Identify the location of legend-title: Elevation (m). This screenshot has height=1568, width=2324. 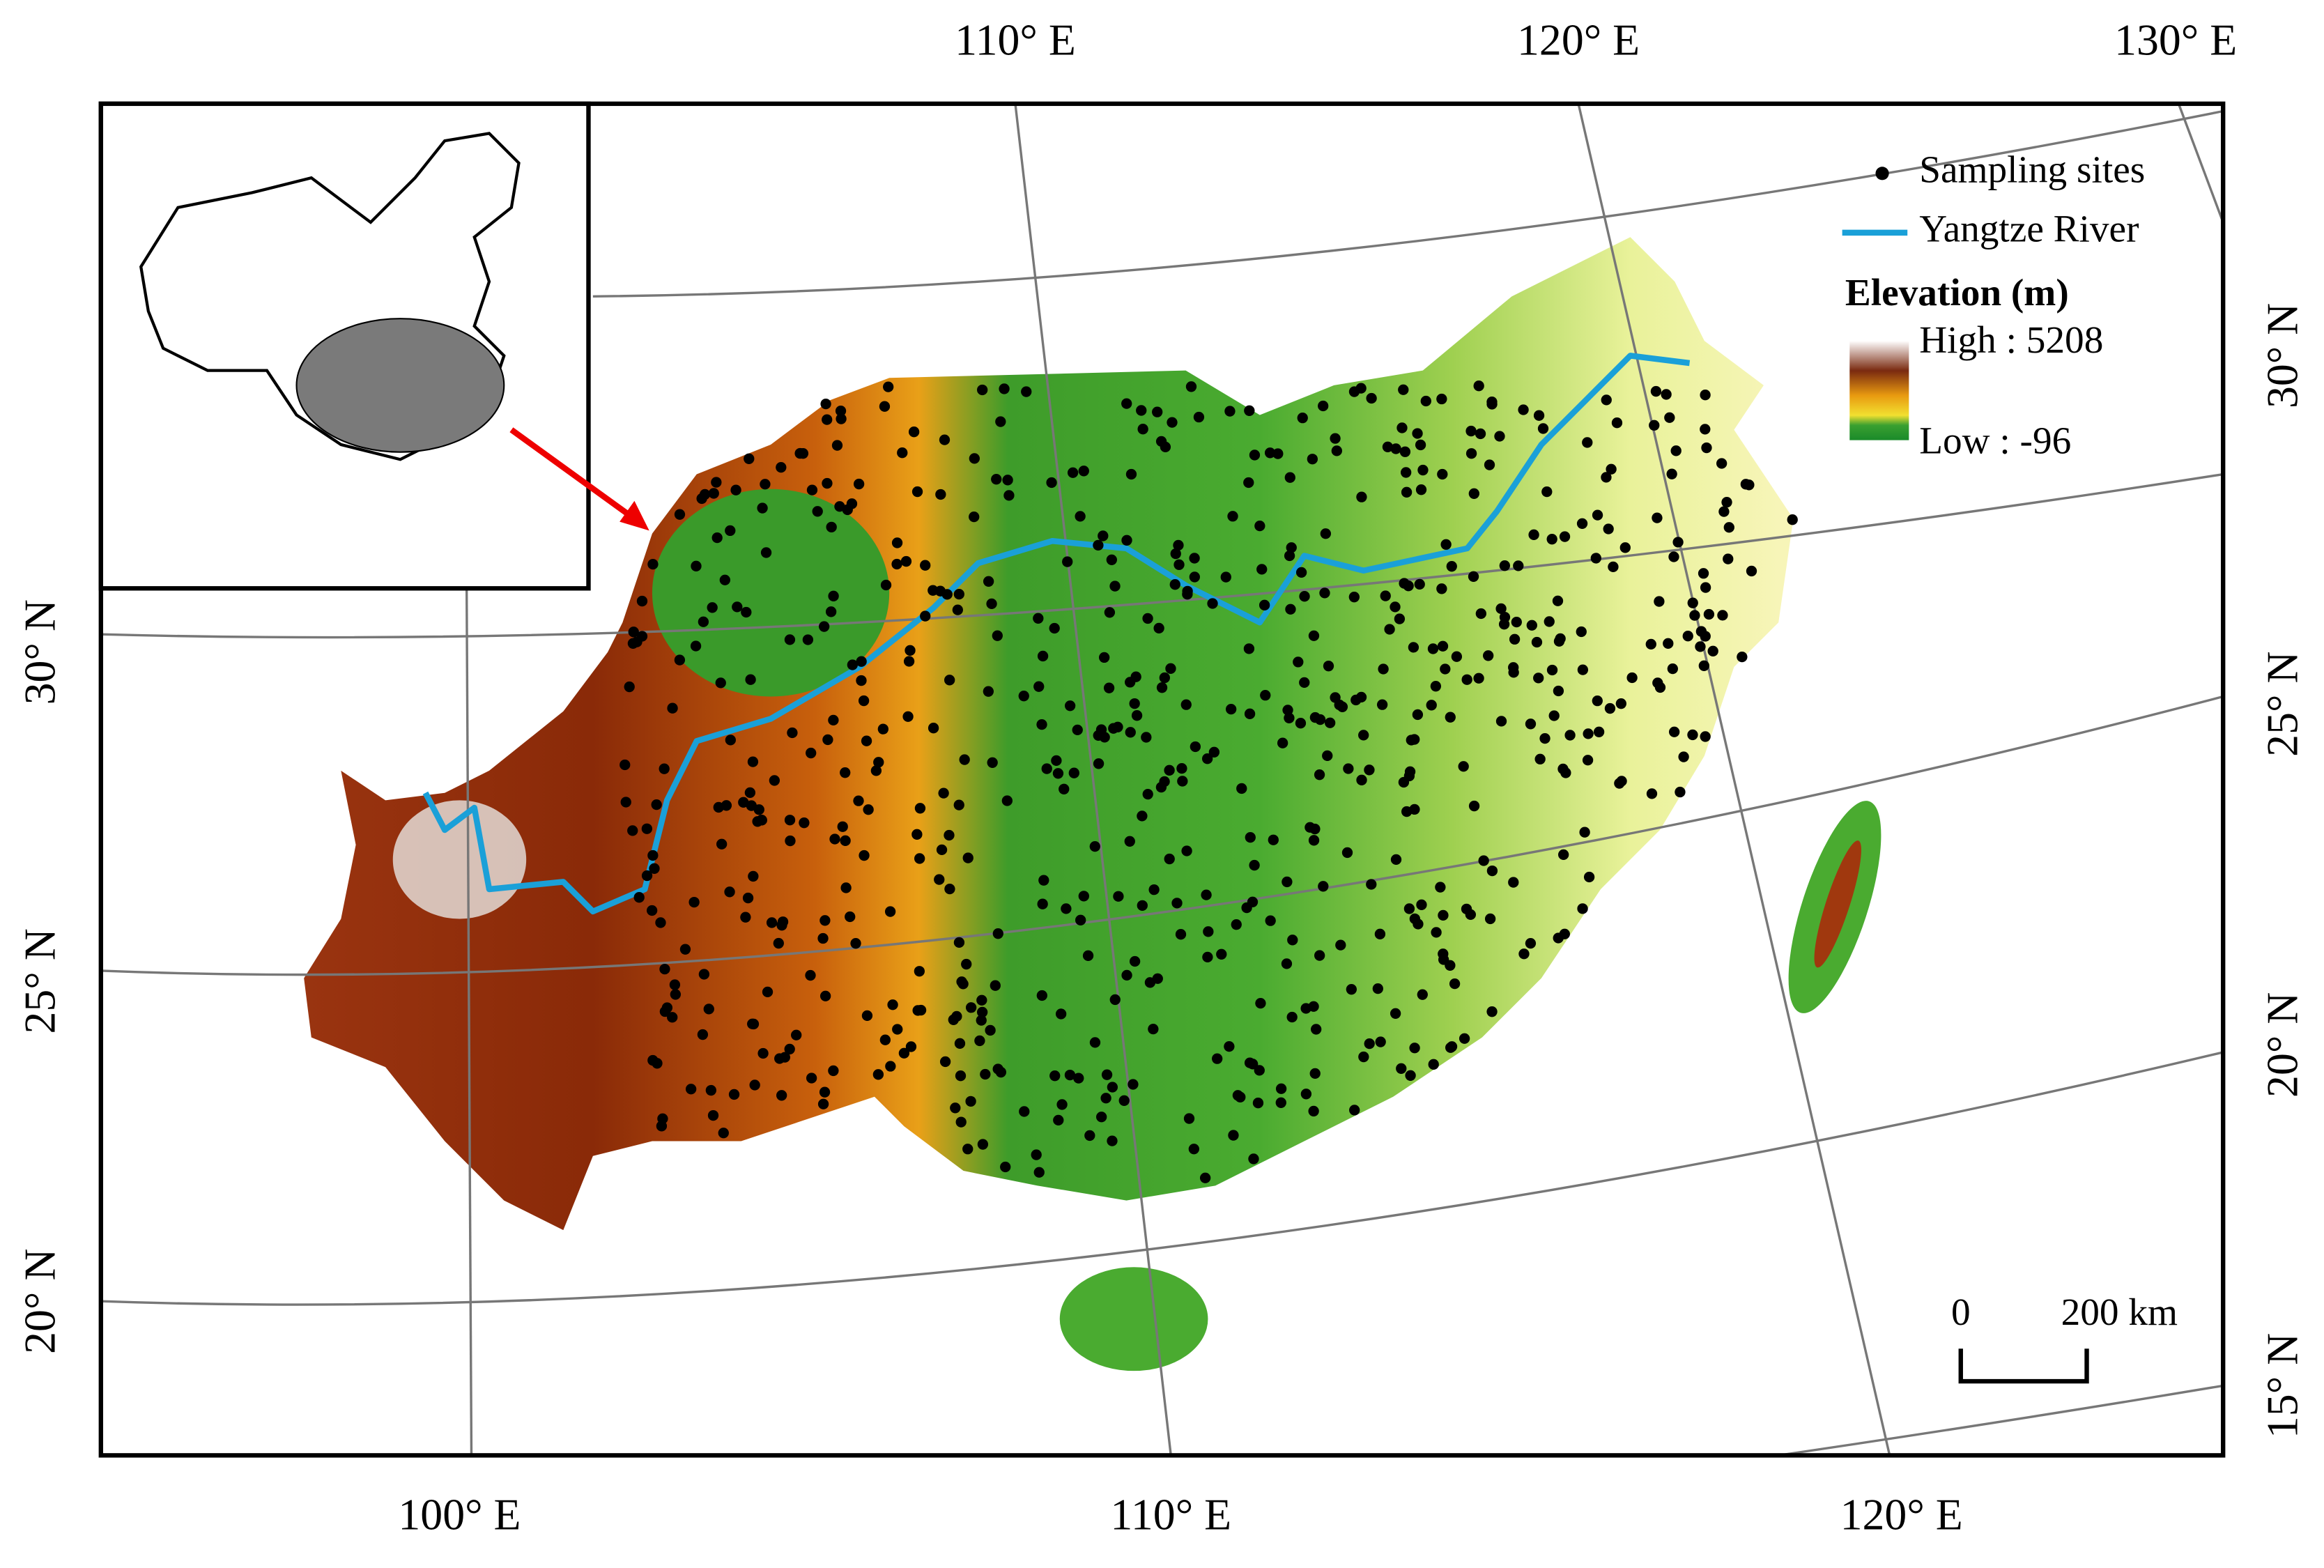
(1957, 292).